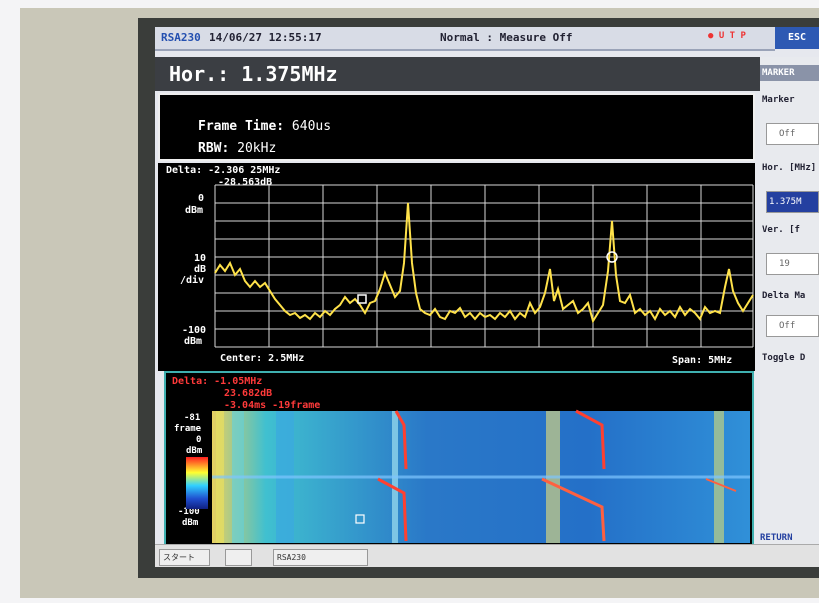 This screenshot has width=819, height=603. I want to click on taskbar: スタート RSA230, so click(487, 555).